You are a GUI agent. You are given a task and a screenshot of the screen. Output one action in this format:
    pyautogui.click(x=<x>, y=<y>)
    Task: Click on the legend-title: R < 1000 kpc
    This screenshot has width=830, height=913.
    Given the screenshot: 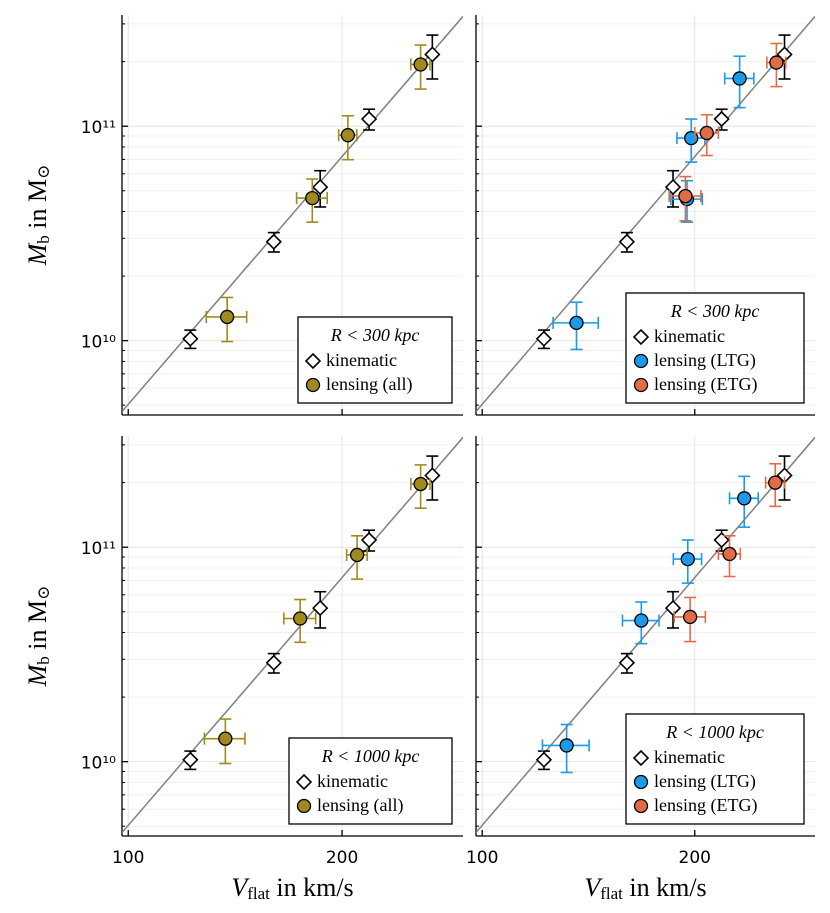 What is the action you would take?
    pyautogui.click(x=370, y=756)
    